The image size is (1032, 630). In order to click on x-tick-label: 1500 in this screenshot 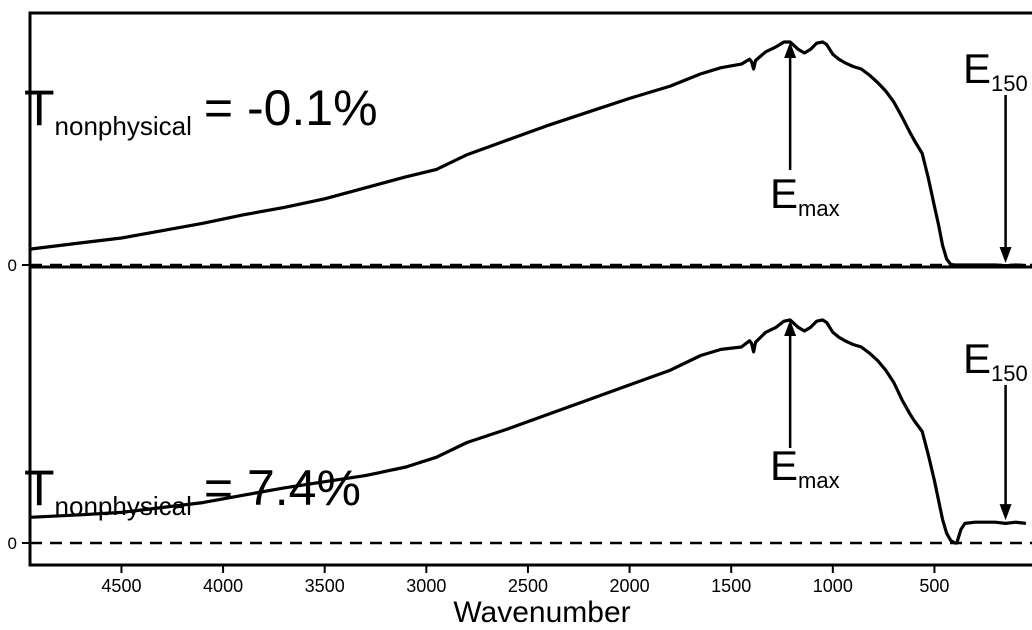, I will do `click(731, 586)`.